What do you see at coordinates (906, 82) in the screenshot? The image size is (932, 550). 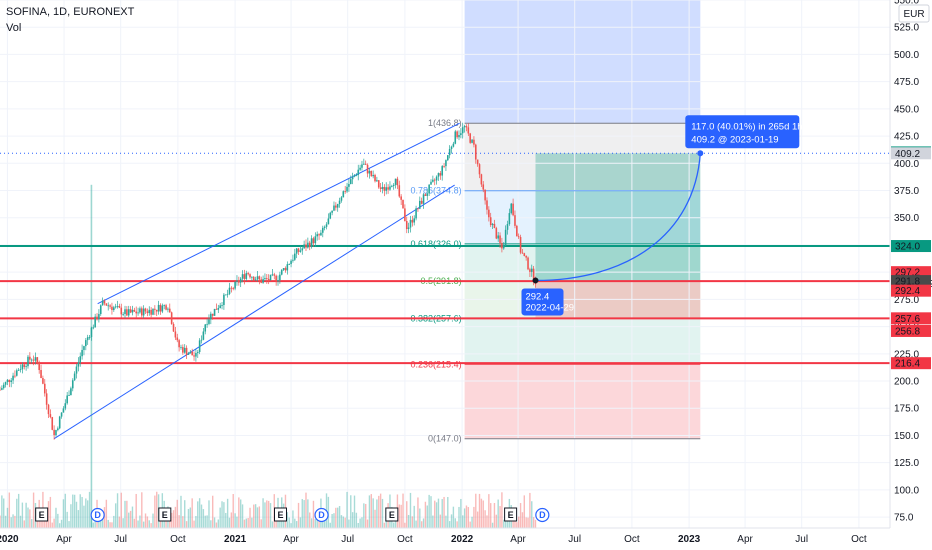 I see `y-tick-label: 475.0` at bounding box center [906, 82].